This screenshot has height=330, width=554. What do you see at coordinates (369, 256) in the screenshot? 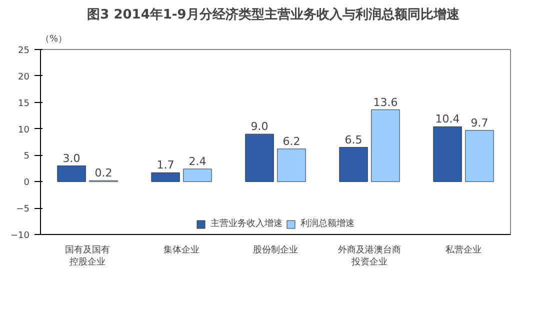
I see `x-tick-label: 外商及港澳台商投资企业` at bounding box center [369, 256].